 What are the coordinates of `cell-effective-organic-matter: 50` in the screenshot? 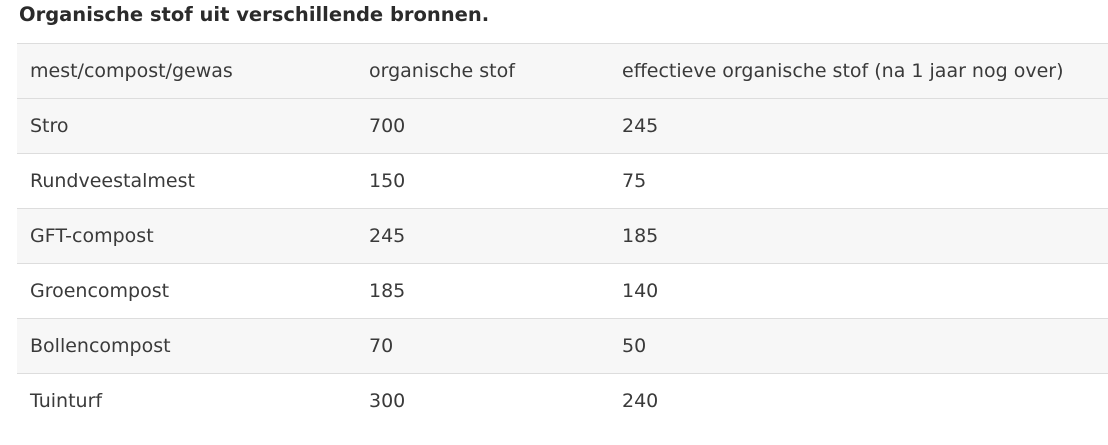 It's located at (858, 346).